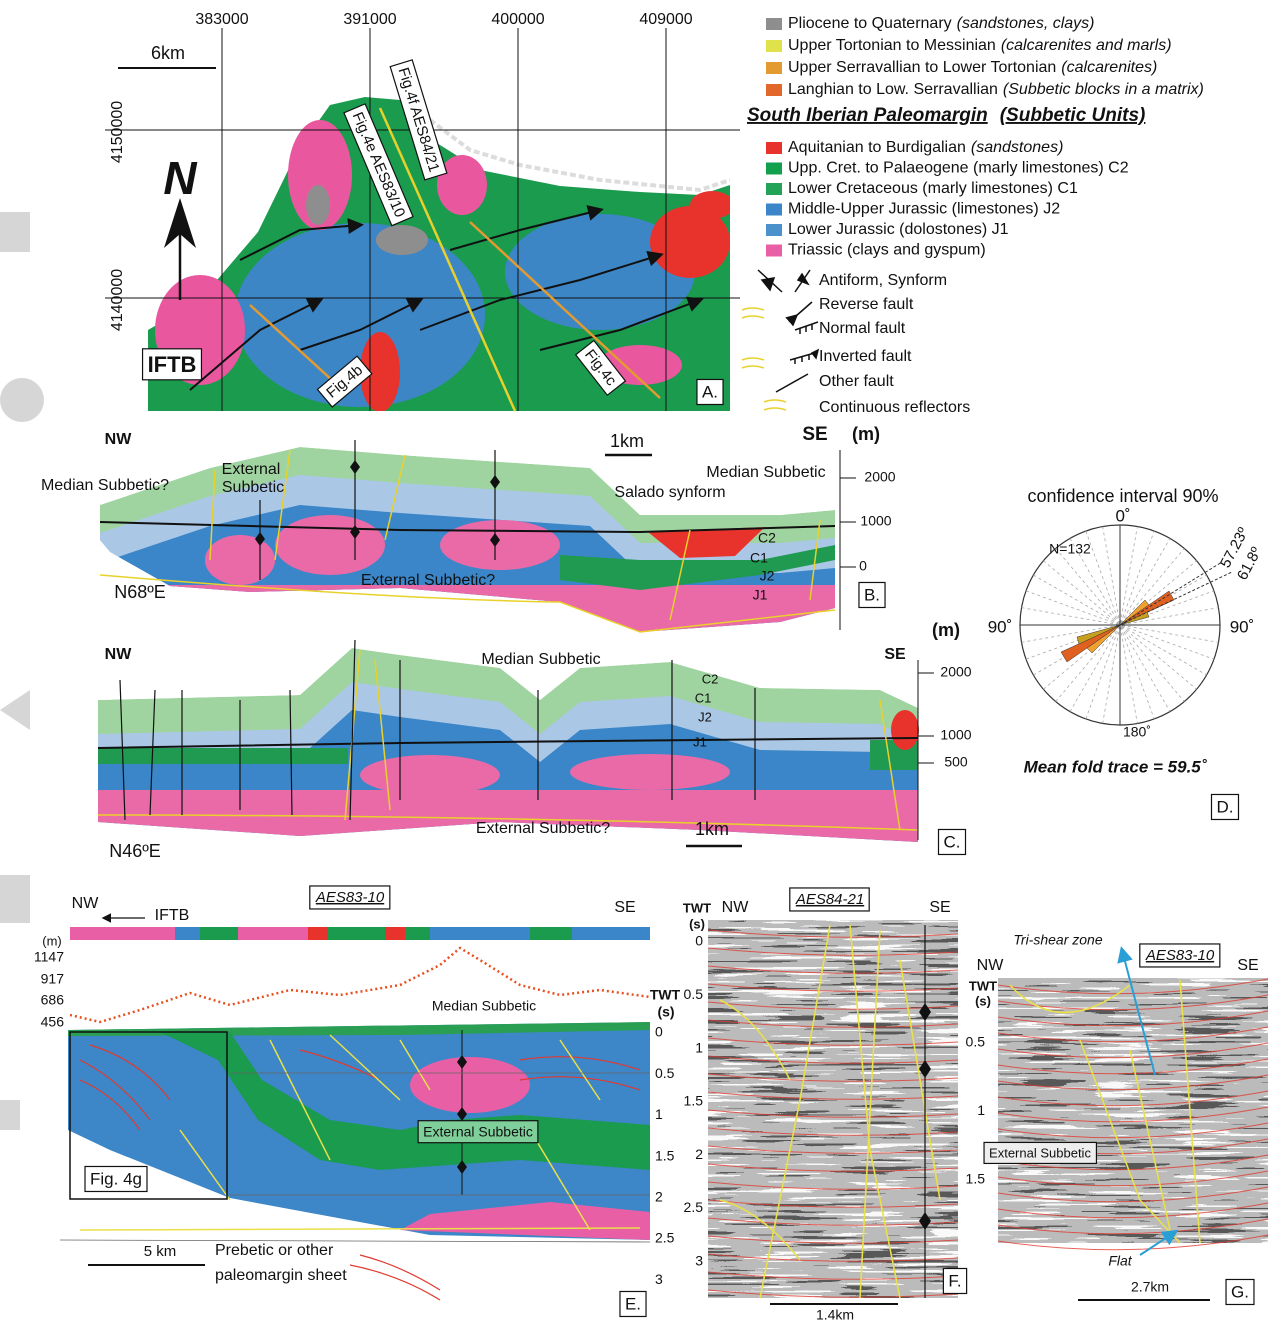 The image size is (1275, 1323). I want to click on label-group: (s), so click(697, 923).